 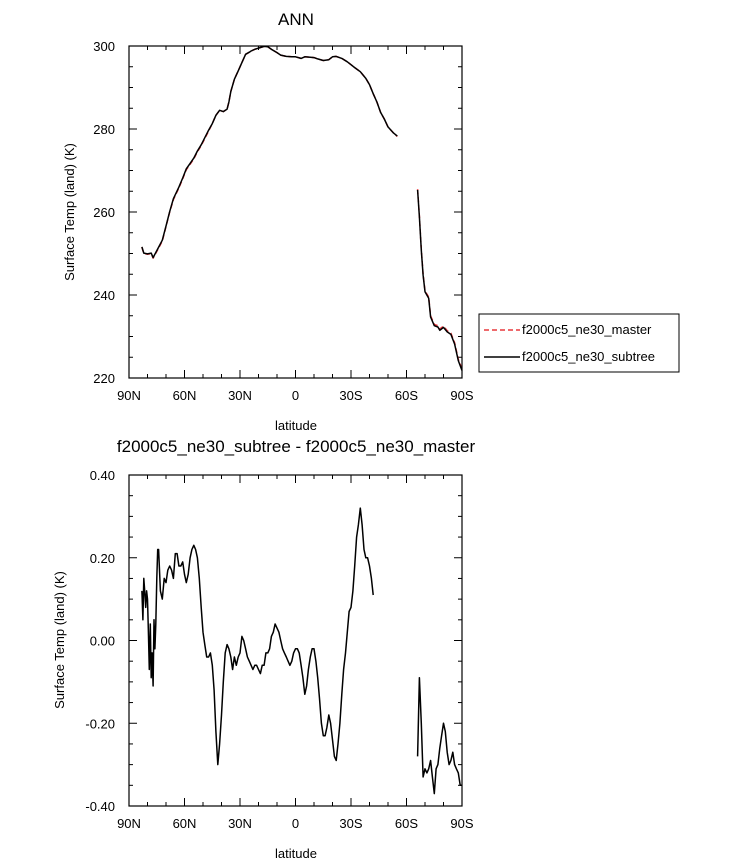 I want to click on bottom-ytick-label: -0.20, so click(x=100, y=723).